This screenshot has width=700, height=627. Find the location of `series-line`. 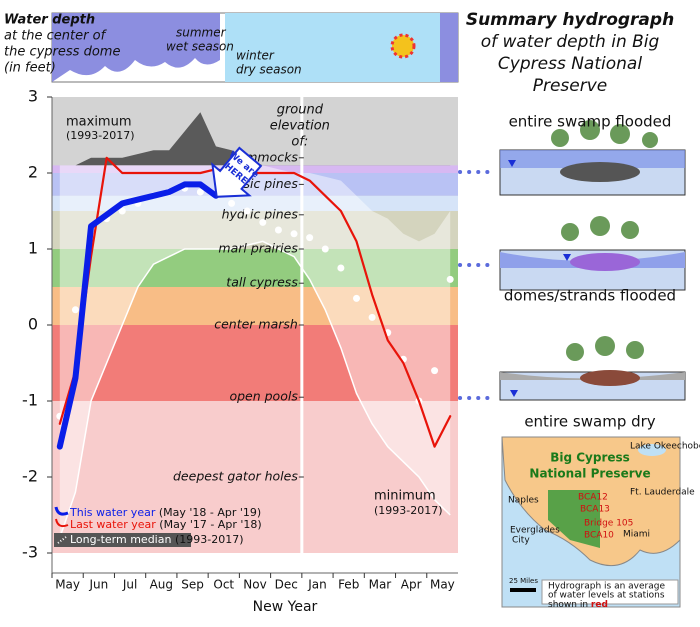

series-line is located at coordinates (137, 315).